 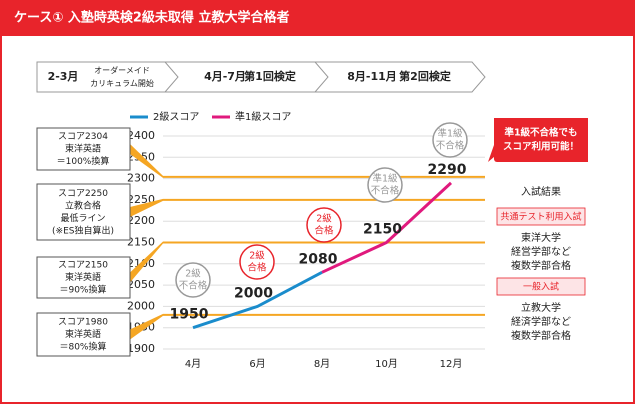 I want to click on x-tick-label: 8月, so click(x=322, y=364).